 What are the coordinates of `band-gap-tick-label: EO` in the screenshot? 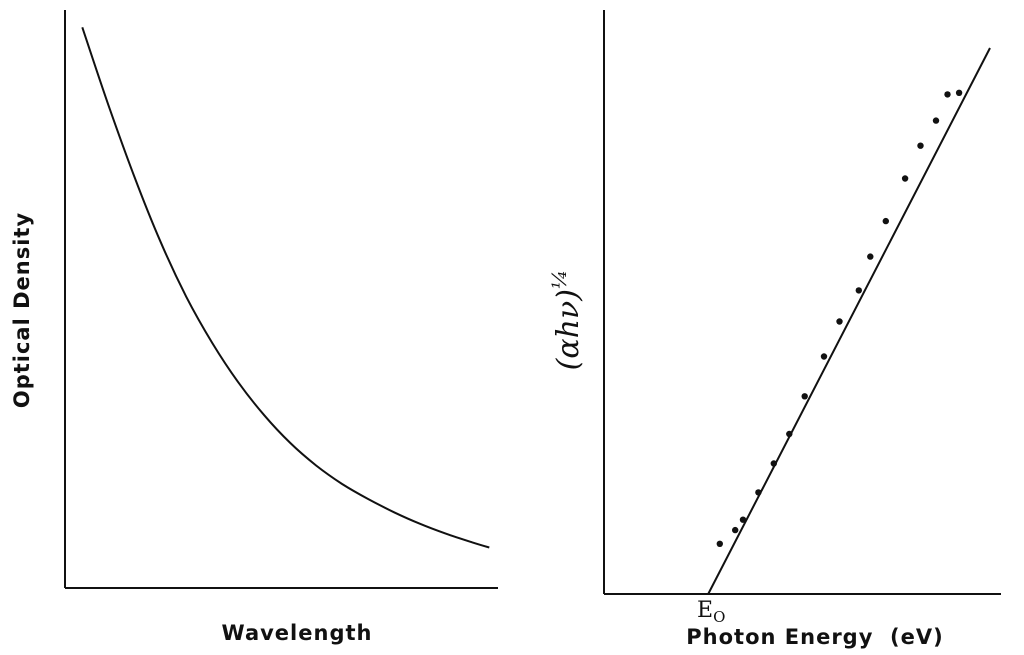 It's located at (711, 612).